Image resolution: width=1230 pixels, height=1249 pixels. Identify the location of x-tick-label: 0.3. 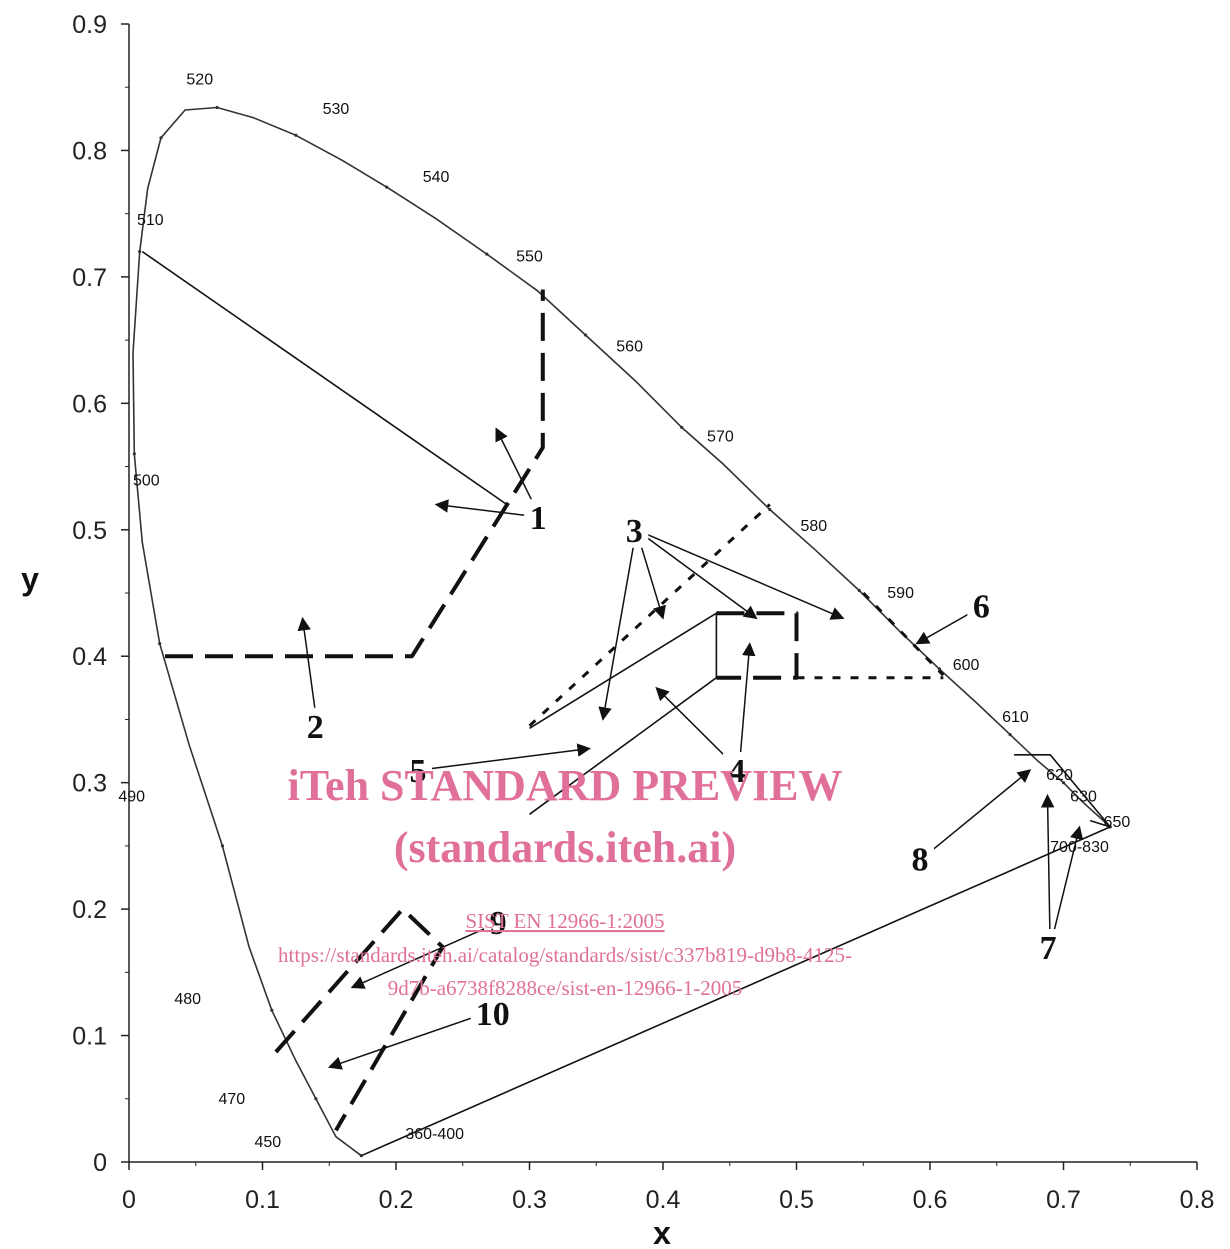
(529, 1200).